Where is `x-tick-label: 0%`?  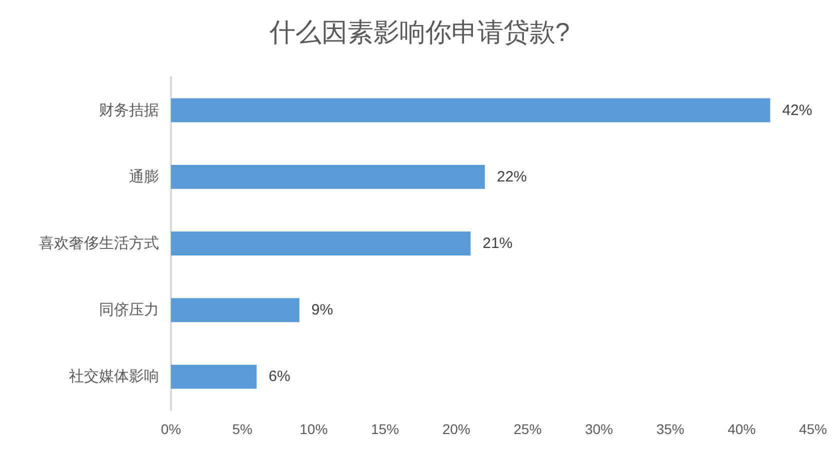
x-tick-label: 0% is located at coordinates (171, 429).